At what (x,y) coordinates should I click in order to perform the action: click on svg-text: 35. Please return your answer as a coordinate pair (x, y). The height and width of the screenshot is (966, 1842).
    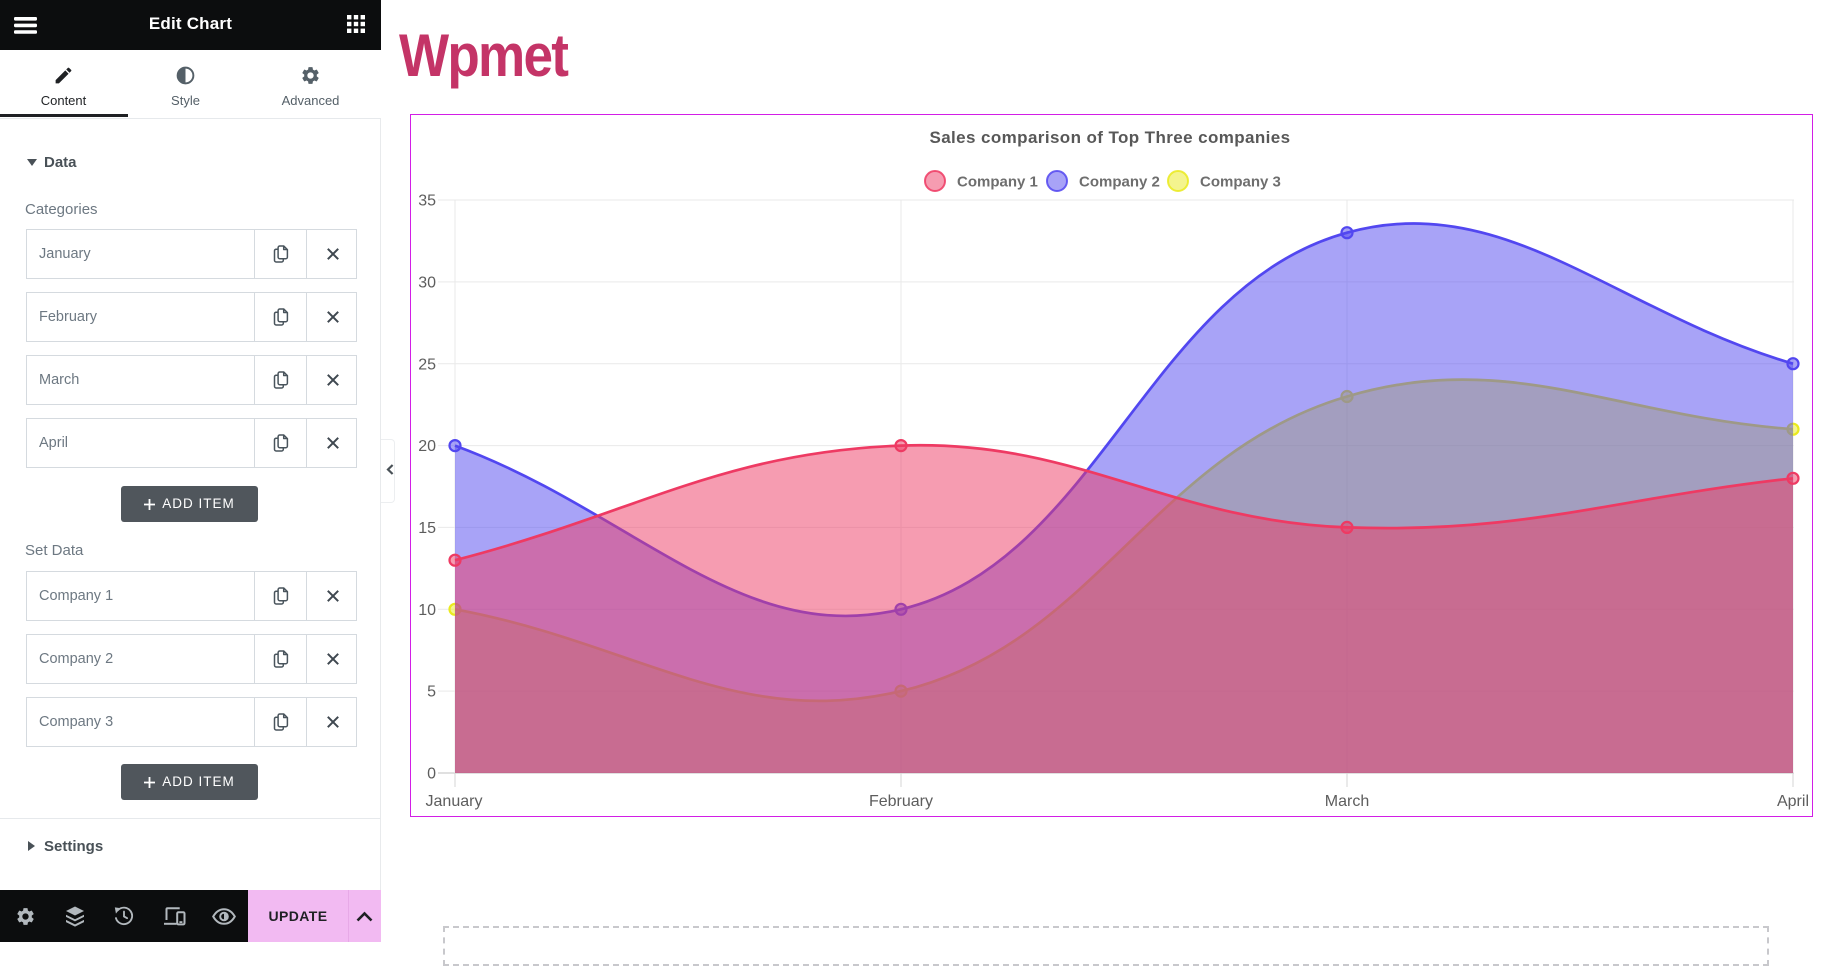
    Looking at the image, I should click on (427, 201).